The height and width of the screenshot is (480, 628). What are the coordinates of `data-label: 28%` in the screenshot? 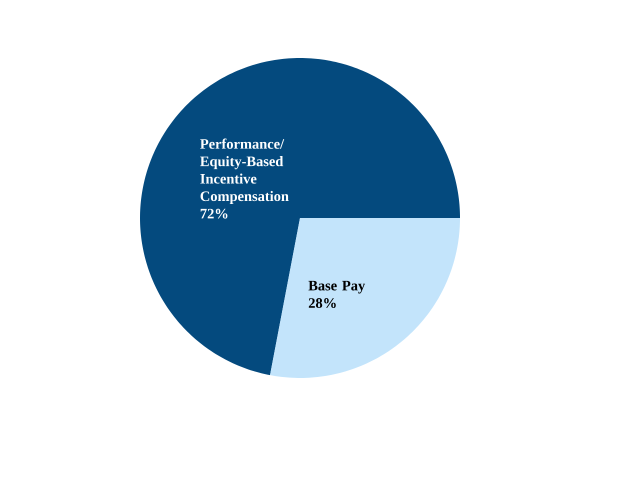 It's located at (322, 303).